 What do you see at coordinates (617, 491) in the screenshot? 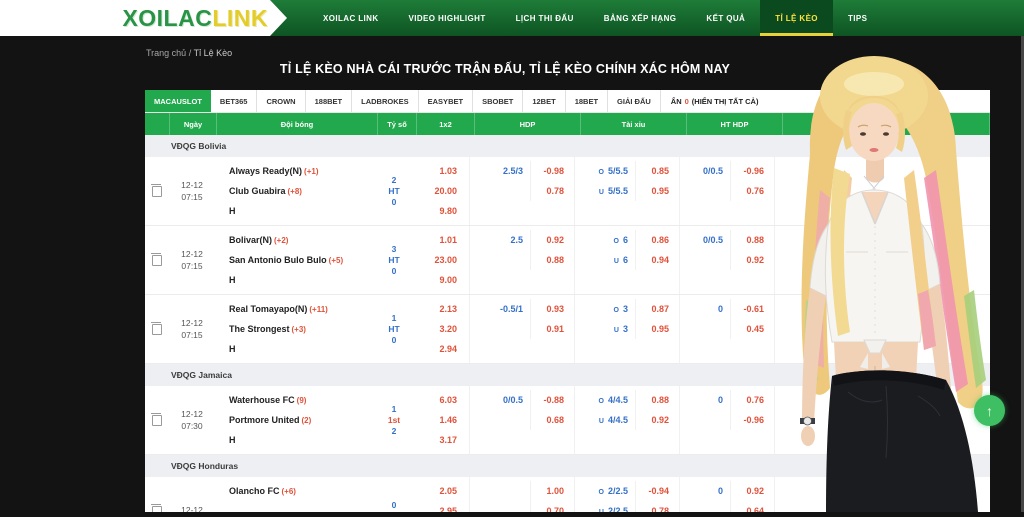
I see `ou-line-over: 2/2.5` at bounding box center [617, 491].